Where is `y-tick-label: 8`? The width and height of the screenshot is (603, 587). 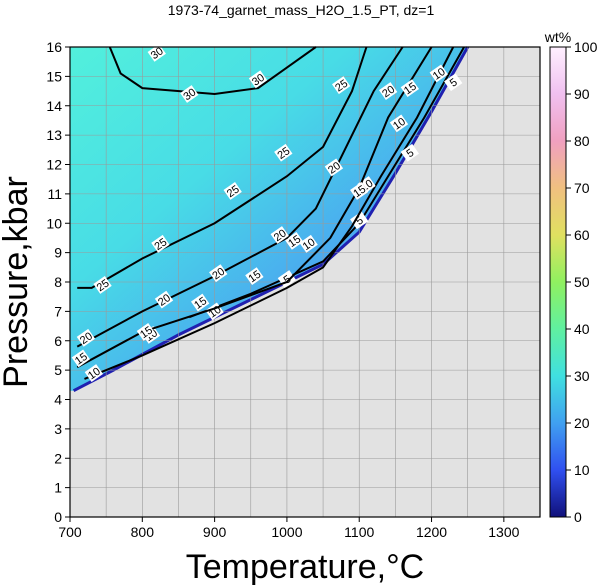
y-tick-label: 8 is located at coordinates (58, 282).